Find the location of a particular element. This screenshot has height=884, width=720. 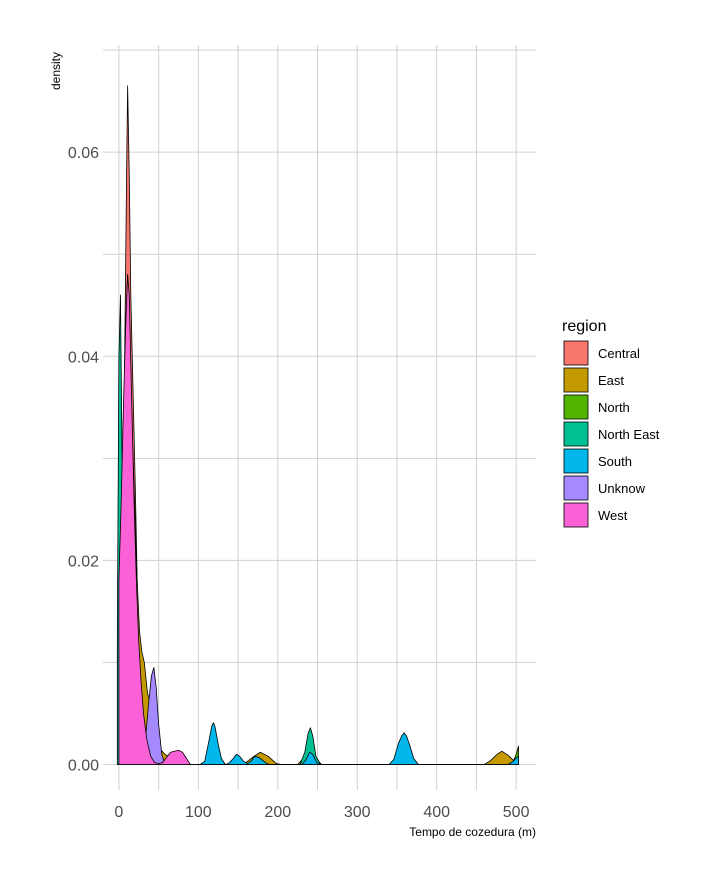

x-tick-label: 0 is located at coordinates (118, 812).